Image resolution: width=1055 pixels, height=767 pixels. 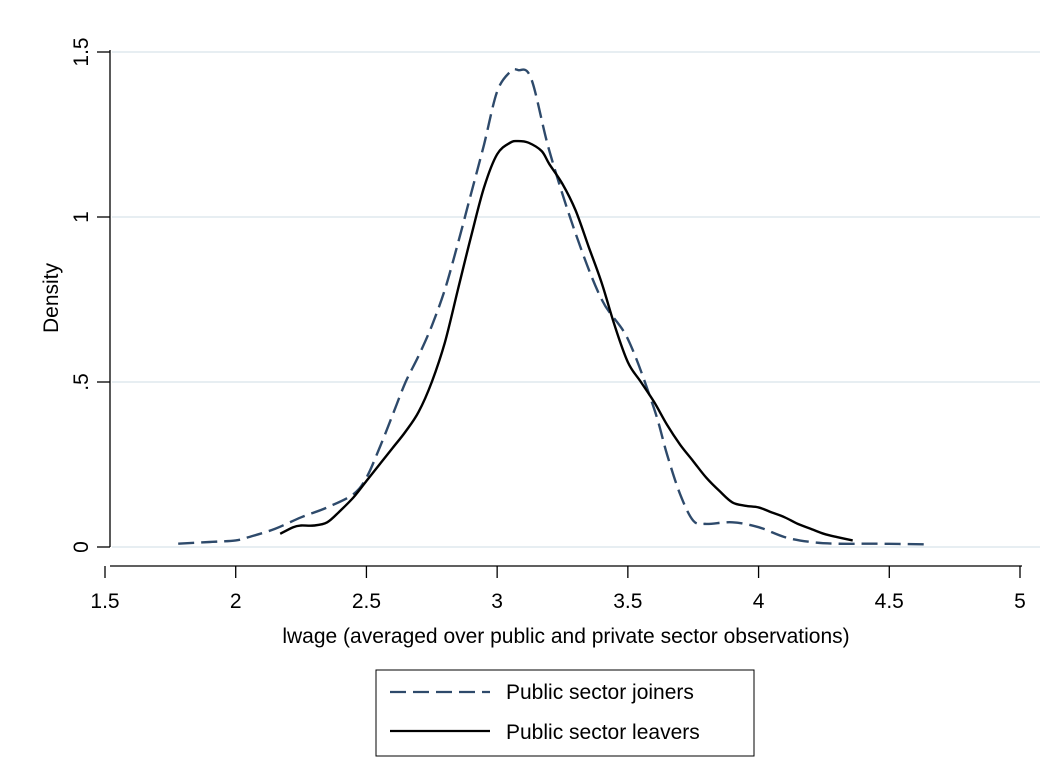 What do you see at coordinates (603, 732) in the screenshot?
I see `legend-label-leavers: Public sector leavers` at bounding box center [603, 732].